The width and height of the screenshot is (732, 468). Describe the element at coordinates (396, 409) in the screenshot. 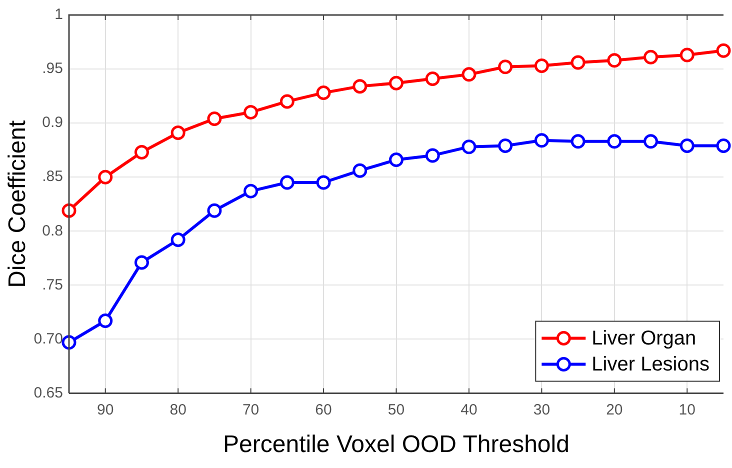

I see `x-tick-label: 50` at that location.